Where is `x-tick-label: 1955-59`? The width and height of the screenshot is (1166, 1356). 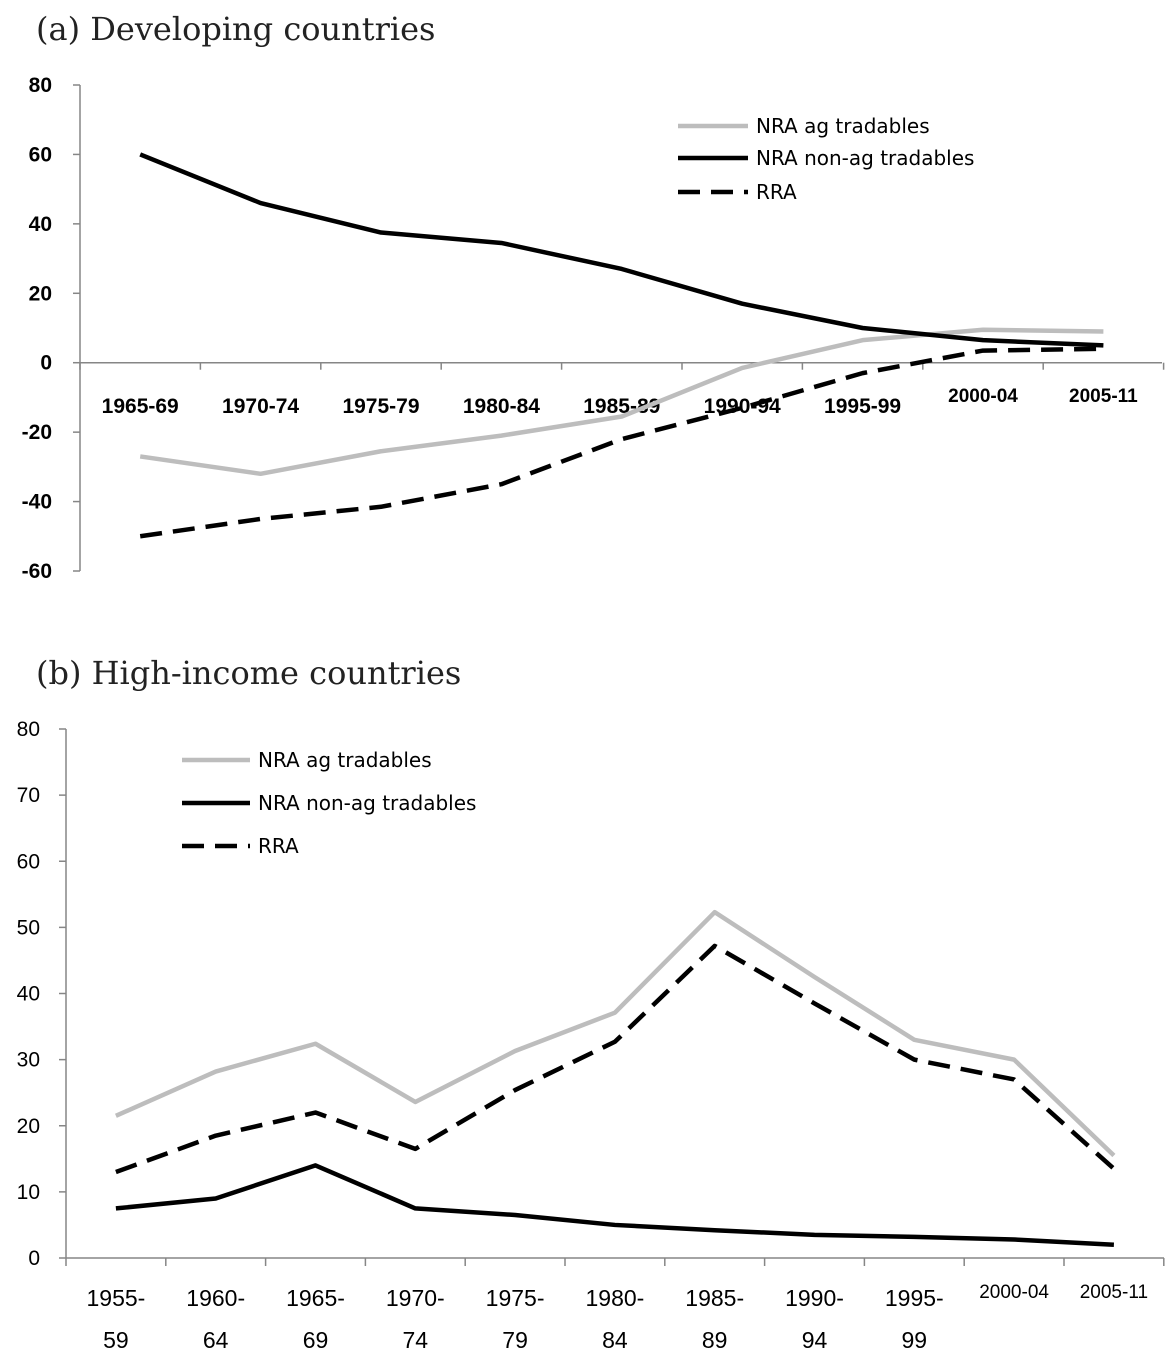
x-tick-label: 1955-59 is located at coordinates (115, 1319).